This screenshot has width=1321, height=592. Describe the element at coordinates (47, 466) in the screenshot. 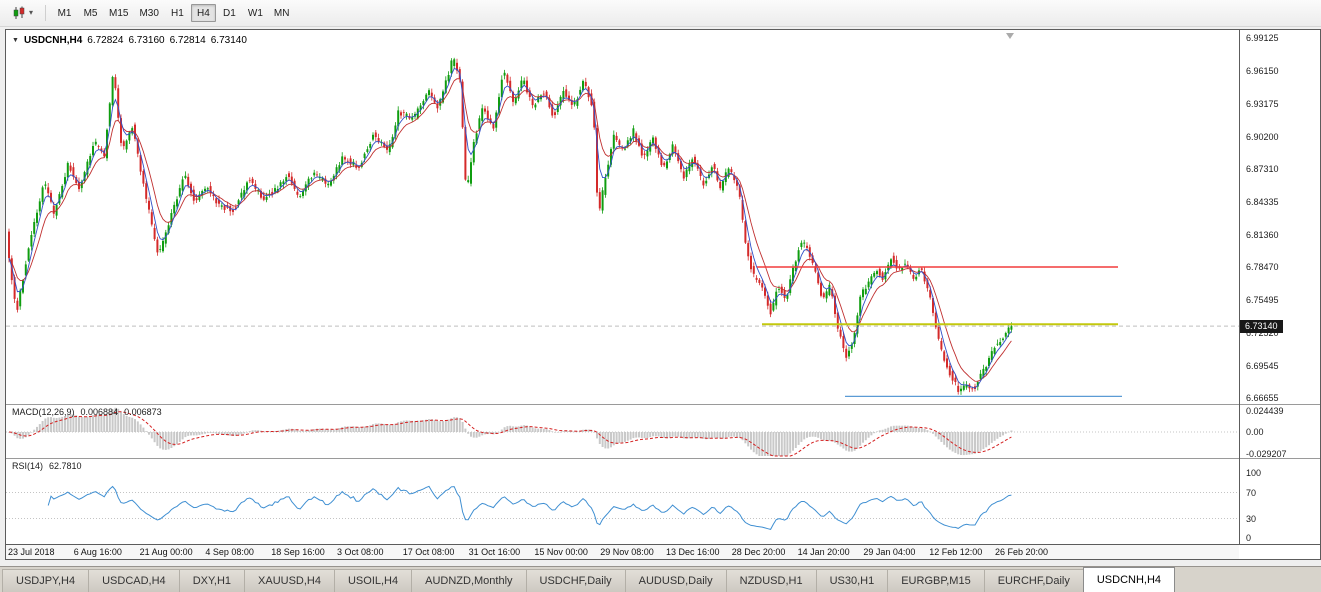

I see `rsi-label: RSI(14) 62.7810` at that location.